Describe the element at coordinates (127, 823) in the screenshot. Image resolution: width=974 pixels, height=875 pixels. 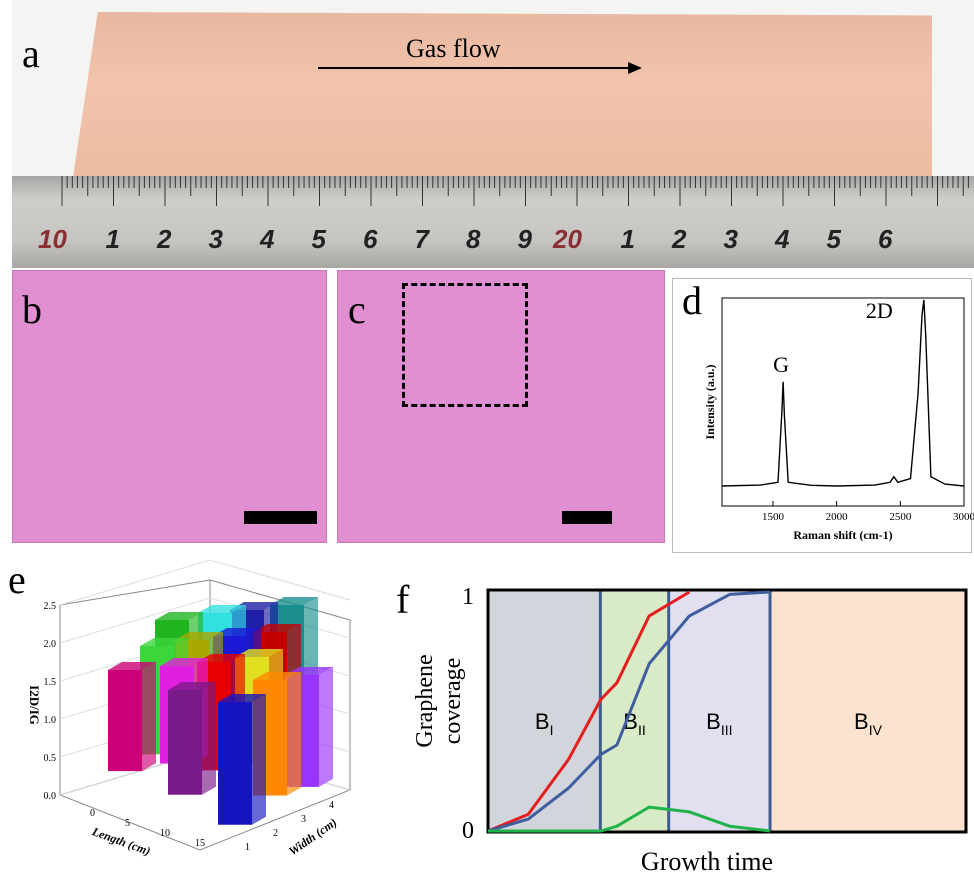
I see `x-tick-label: 5` at that location.